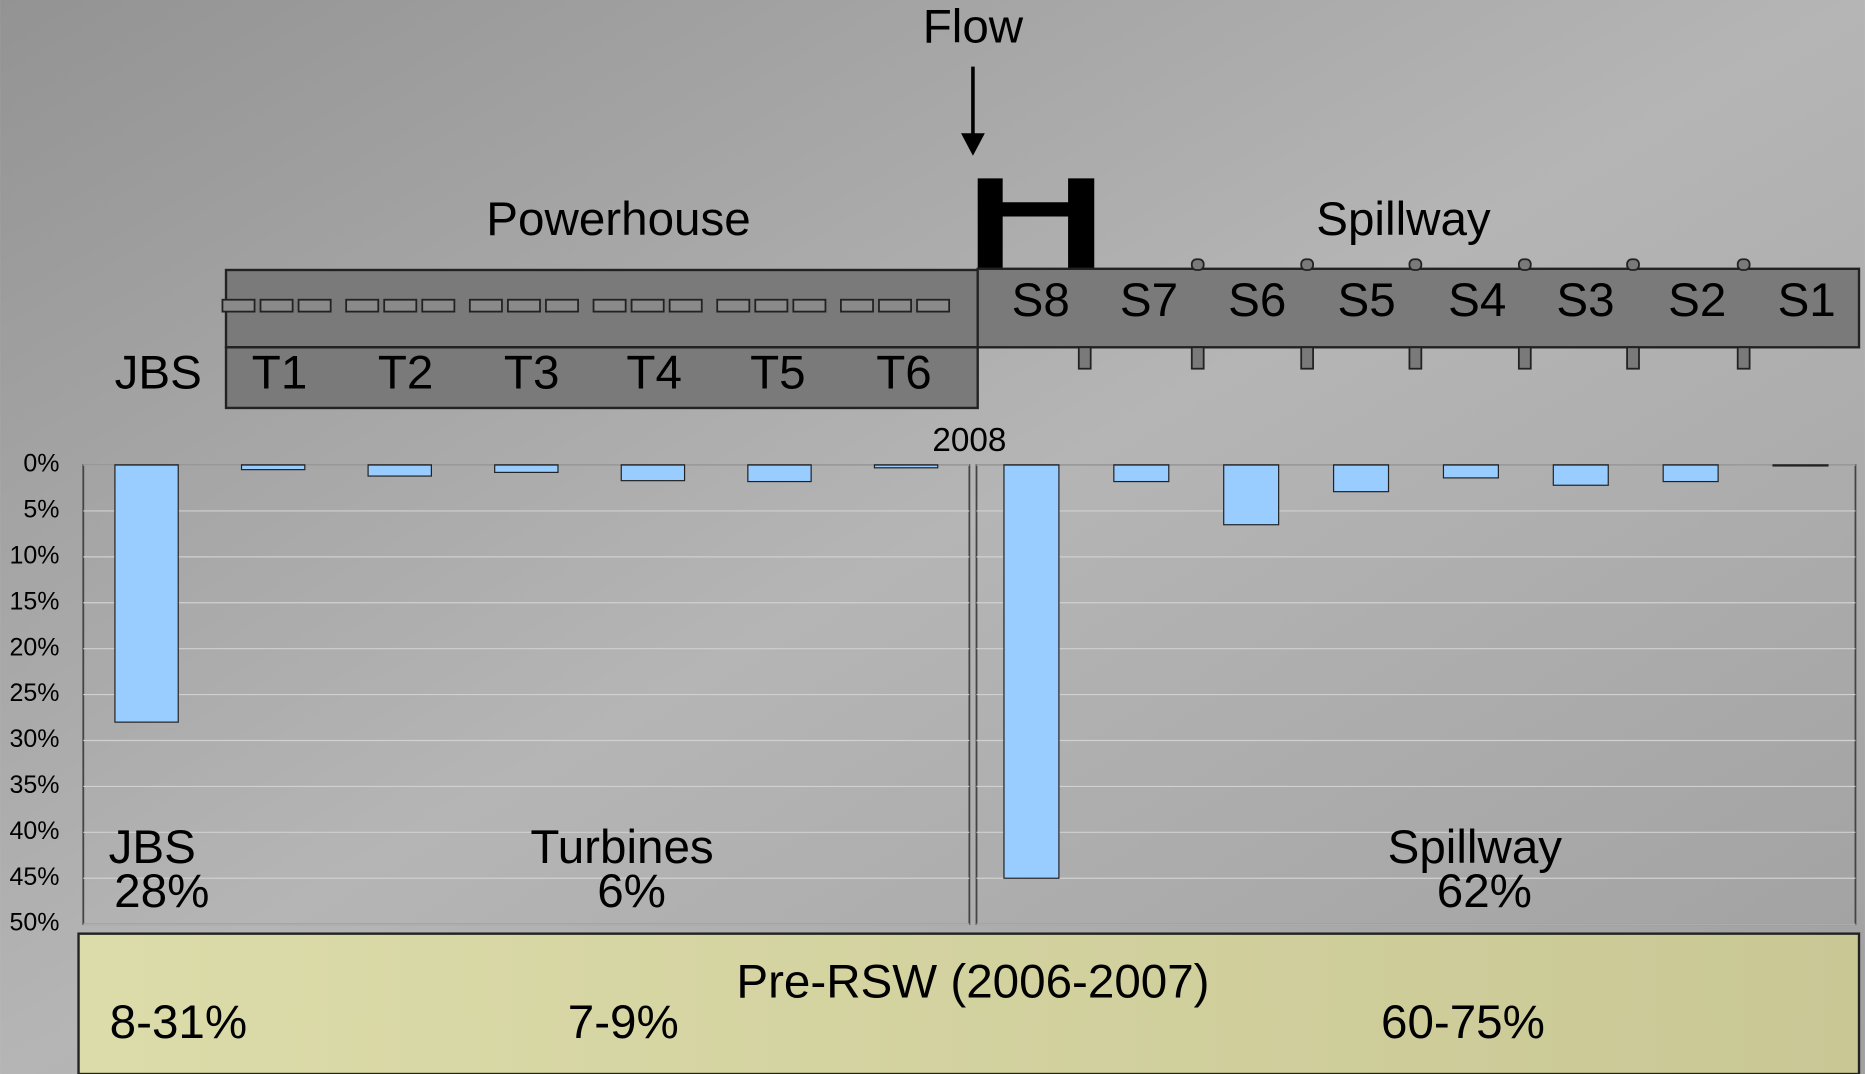 The height and width of the screenshot is (1074, 1865). Describe the element at coordinates (969, 440) in the screenshot. I see `chart-title: 2008` at that location.